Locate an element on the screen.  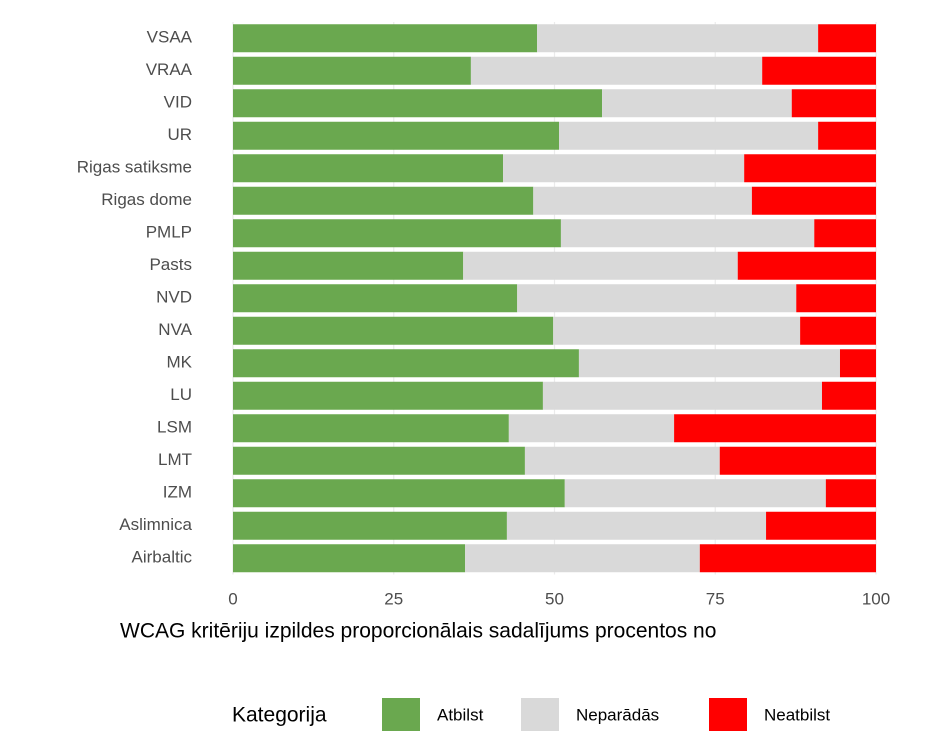
y-tick-label: Pasts is located at coordinates (170, 264).